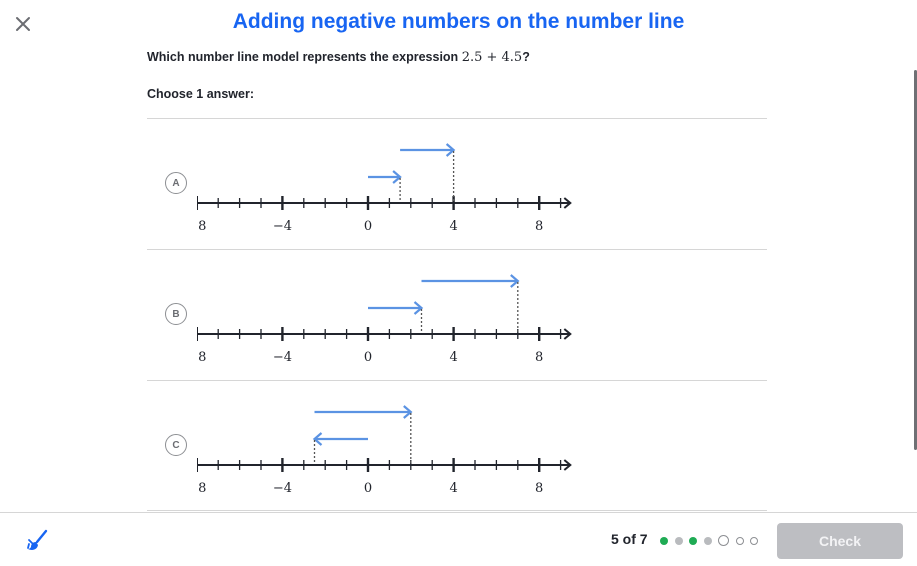 The width and height of the screenshot is (917, 566). What do you see at coordinates (840, 541) in the screenshot?
I see `check-button: Check` at bounding box center [840, 541].